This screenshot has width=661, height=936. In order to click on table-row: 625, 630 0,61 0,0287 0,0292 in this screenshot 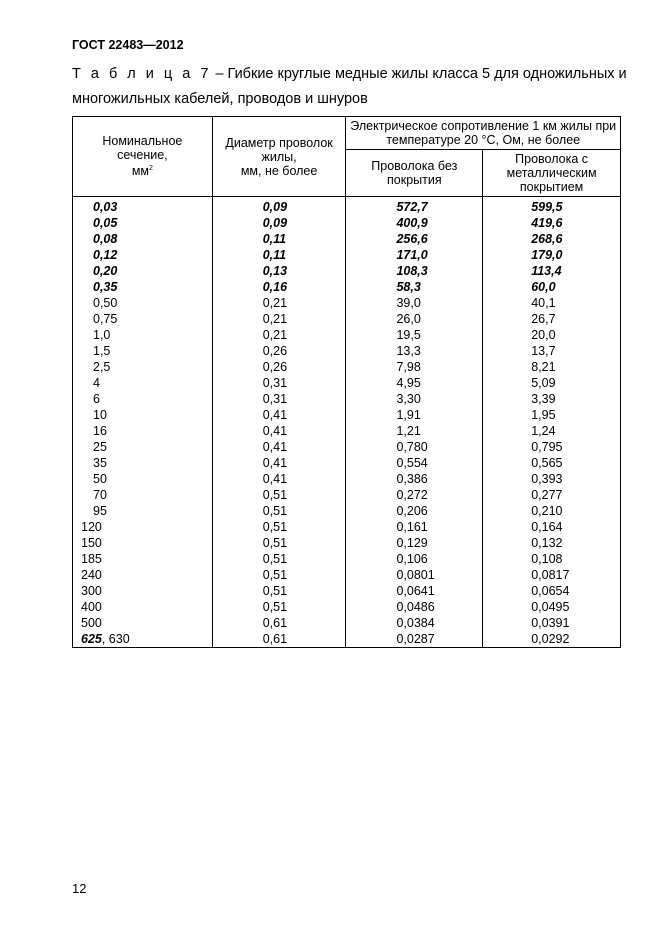, I will do `click(346, 639)`.